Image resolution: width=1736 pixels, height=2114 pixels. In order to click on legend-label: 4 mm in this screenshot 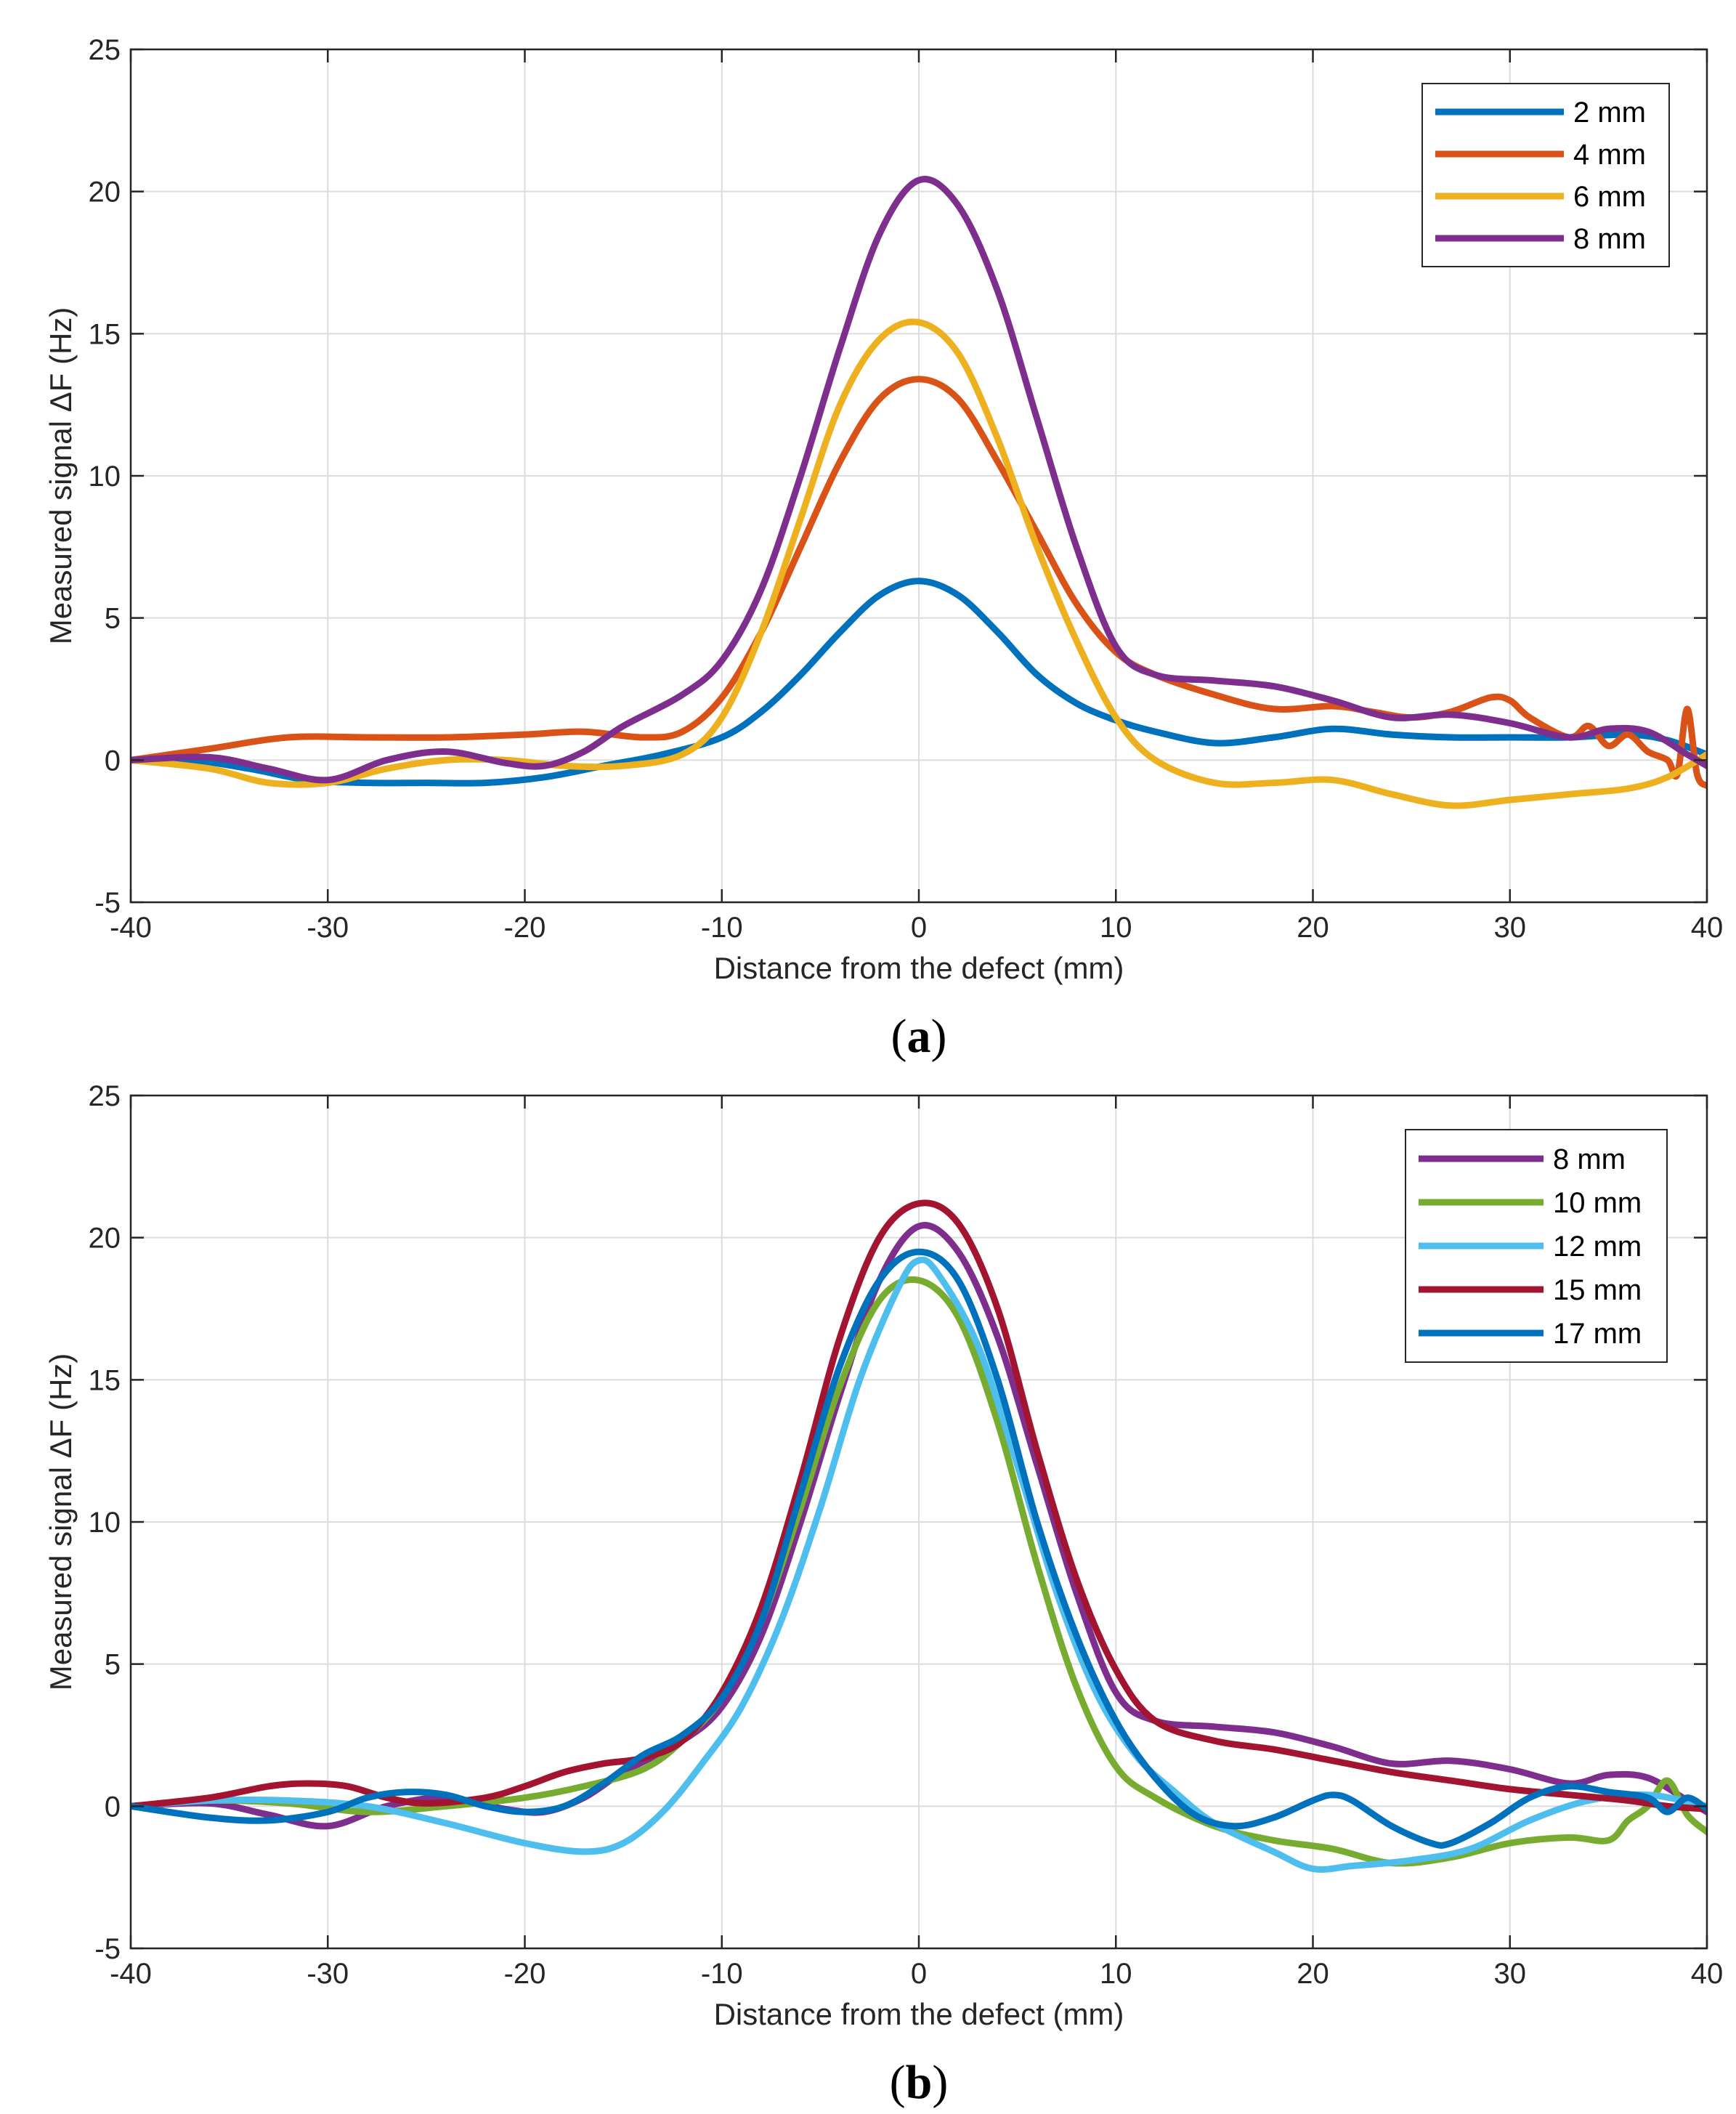, I will do `click(1609, 155)`.